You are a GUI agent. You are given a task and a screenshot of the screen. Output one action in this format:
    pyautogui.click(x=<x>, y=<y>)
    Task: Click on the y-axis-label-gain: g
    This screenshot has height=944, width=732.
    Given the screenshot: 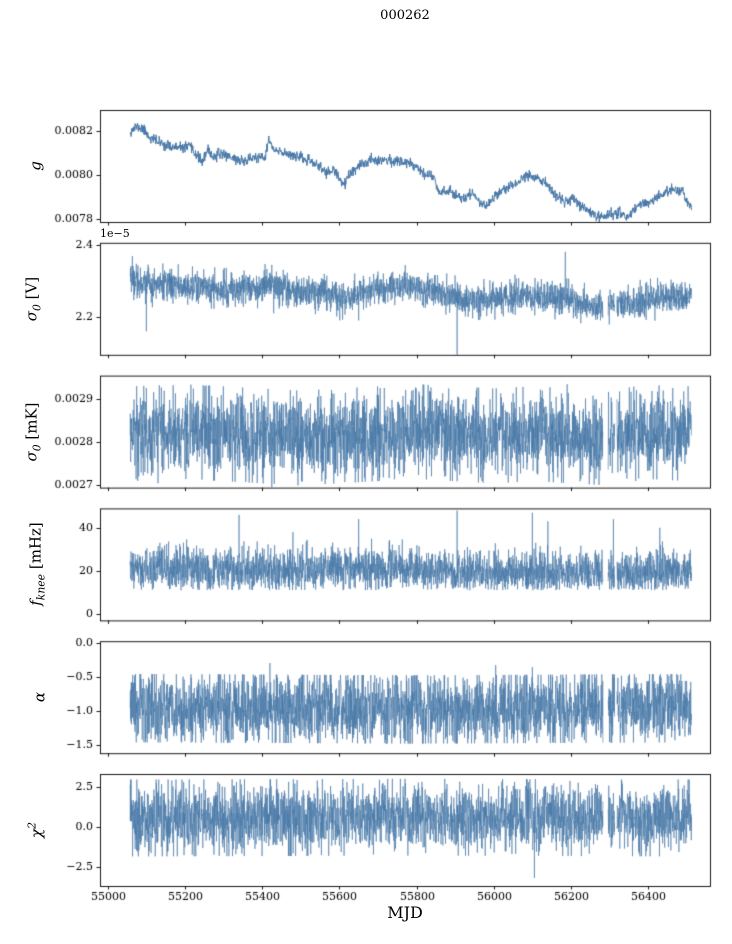 What is the action you would take?
    pyautogui.click(x=36, y=166)
    